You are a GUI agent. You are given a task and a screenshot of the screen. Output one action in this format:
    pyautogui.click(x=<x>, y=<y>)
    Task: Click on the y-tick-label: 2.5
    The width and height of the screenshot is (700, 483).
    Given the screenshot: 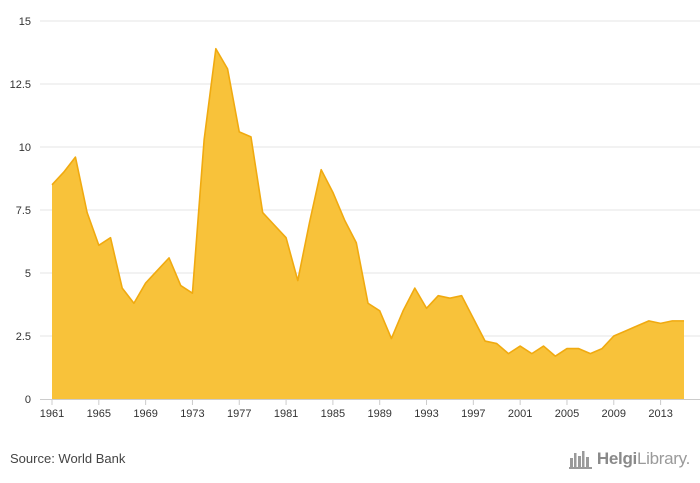 What is the action you would take?
    pyautogui.click(x=23, y=337)
    